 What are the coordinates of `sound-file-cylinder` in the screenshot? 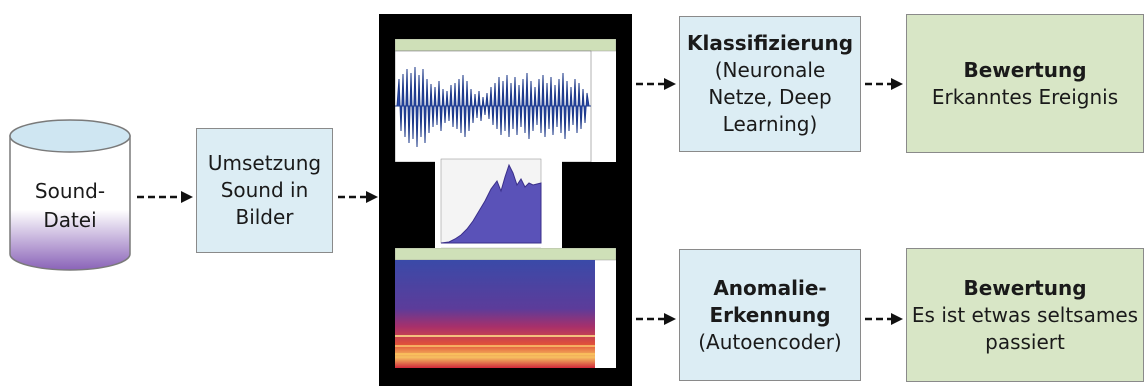 It's located at (70, 195).